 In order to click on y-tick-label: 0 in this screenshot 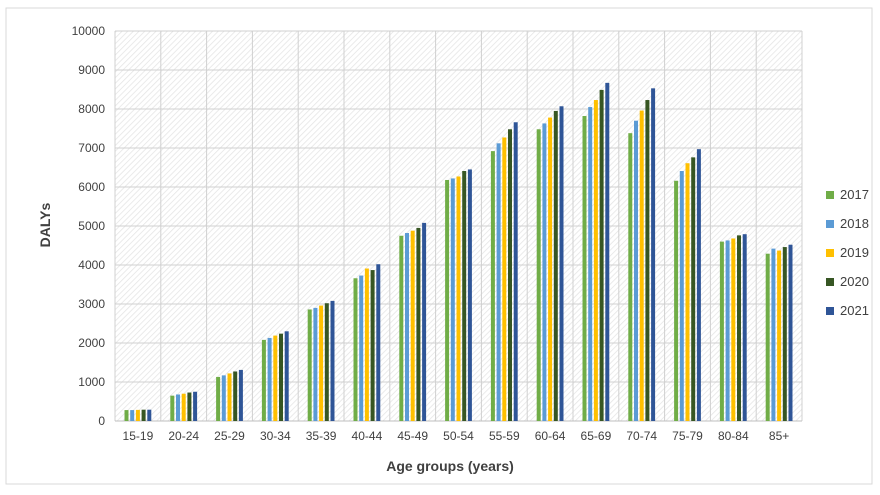, I will do `click(101, 421)`.